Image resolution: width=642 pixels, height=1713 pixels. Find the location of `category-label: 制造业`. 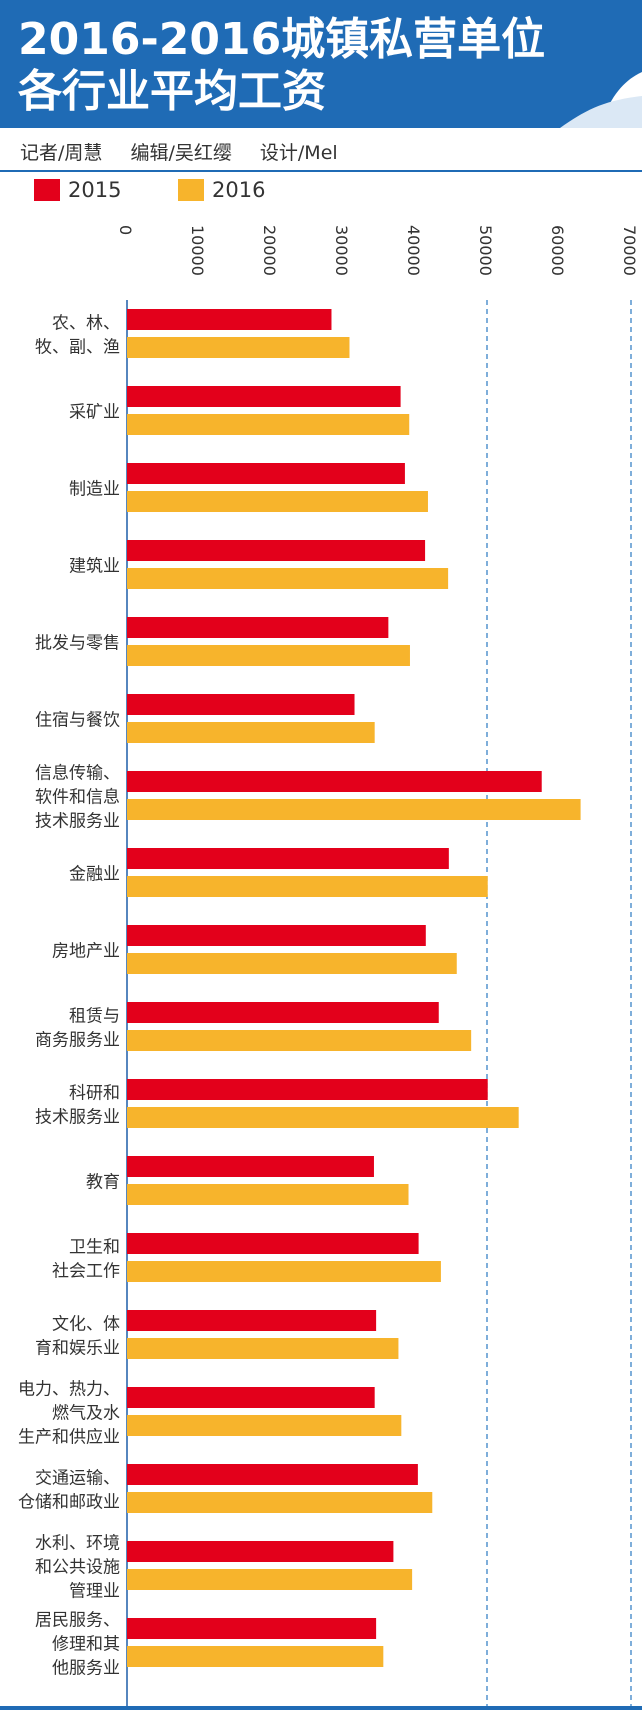

category-label: 制造业 is located at coordinates (94, 490).